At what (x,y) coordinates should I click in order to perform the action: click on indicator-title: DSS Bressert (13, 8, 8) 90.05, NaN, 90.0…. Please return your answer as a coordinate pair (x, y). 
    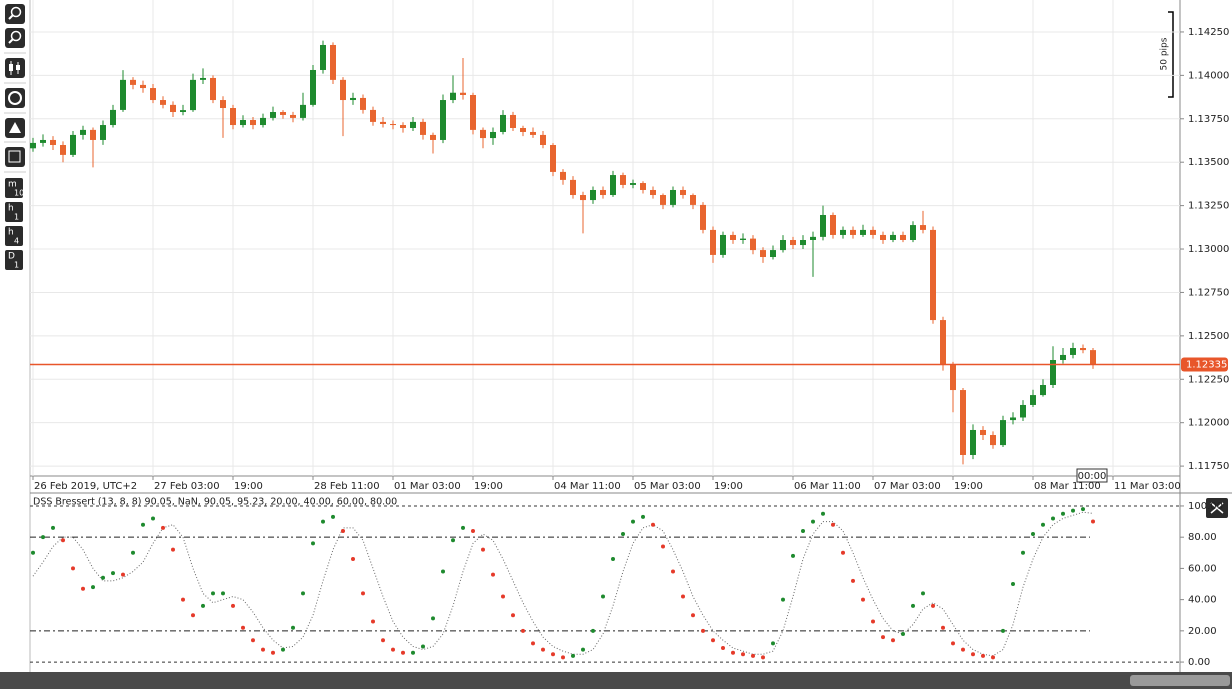
    Looking at the image, I should click on (215, 502).